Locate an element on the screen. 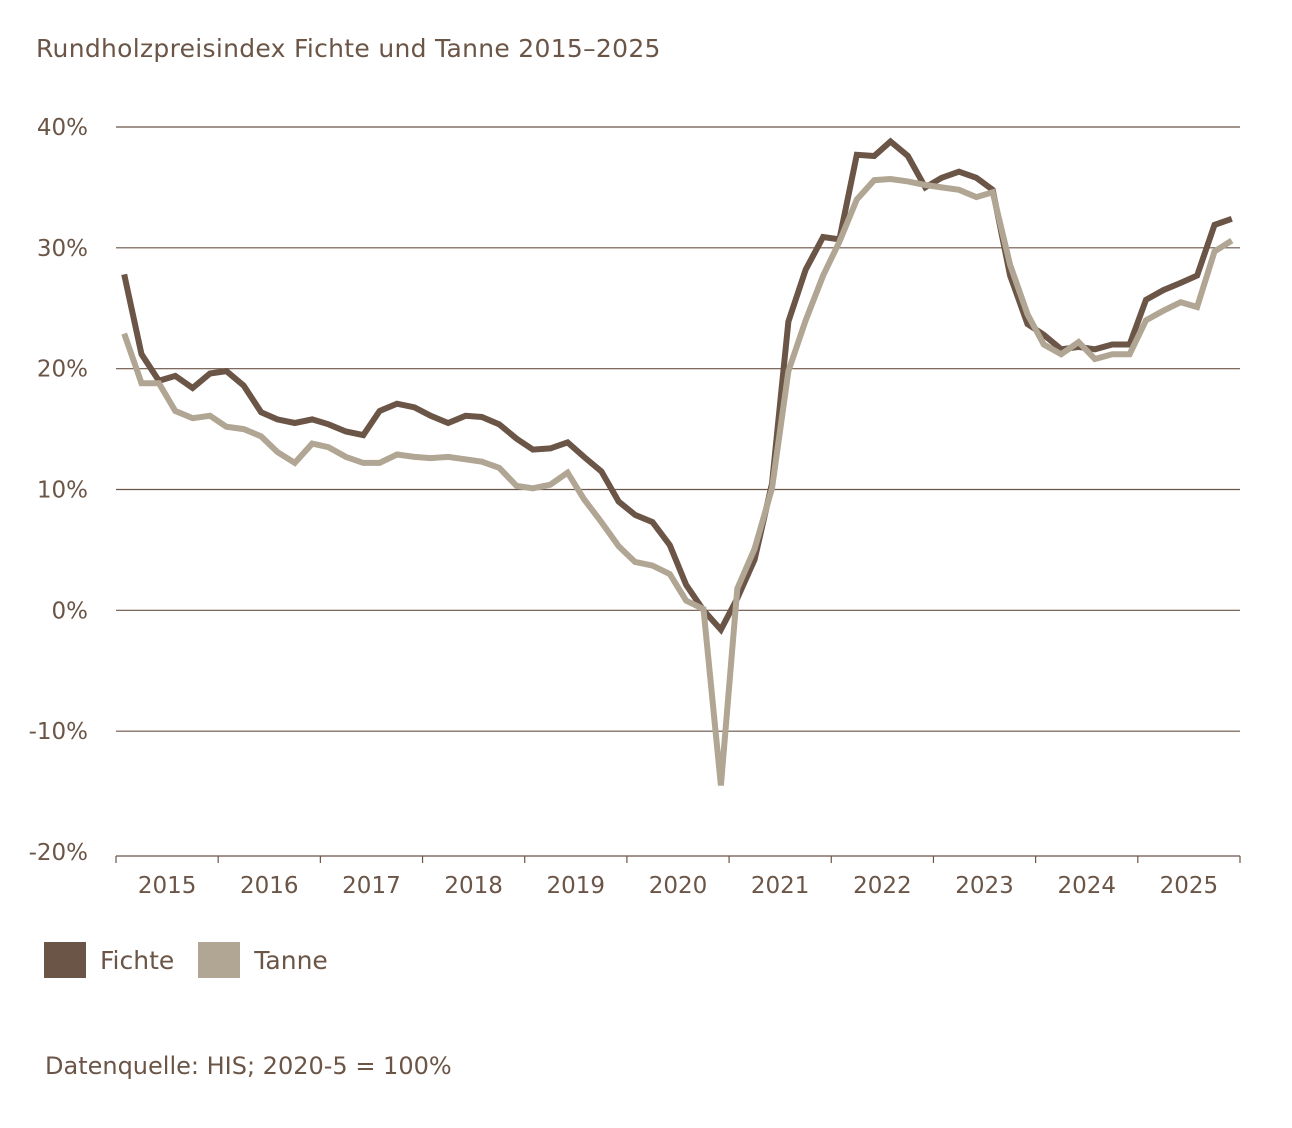  legend-item-fichte: Fichte is located at coordinates (109, 960).